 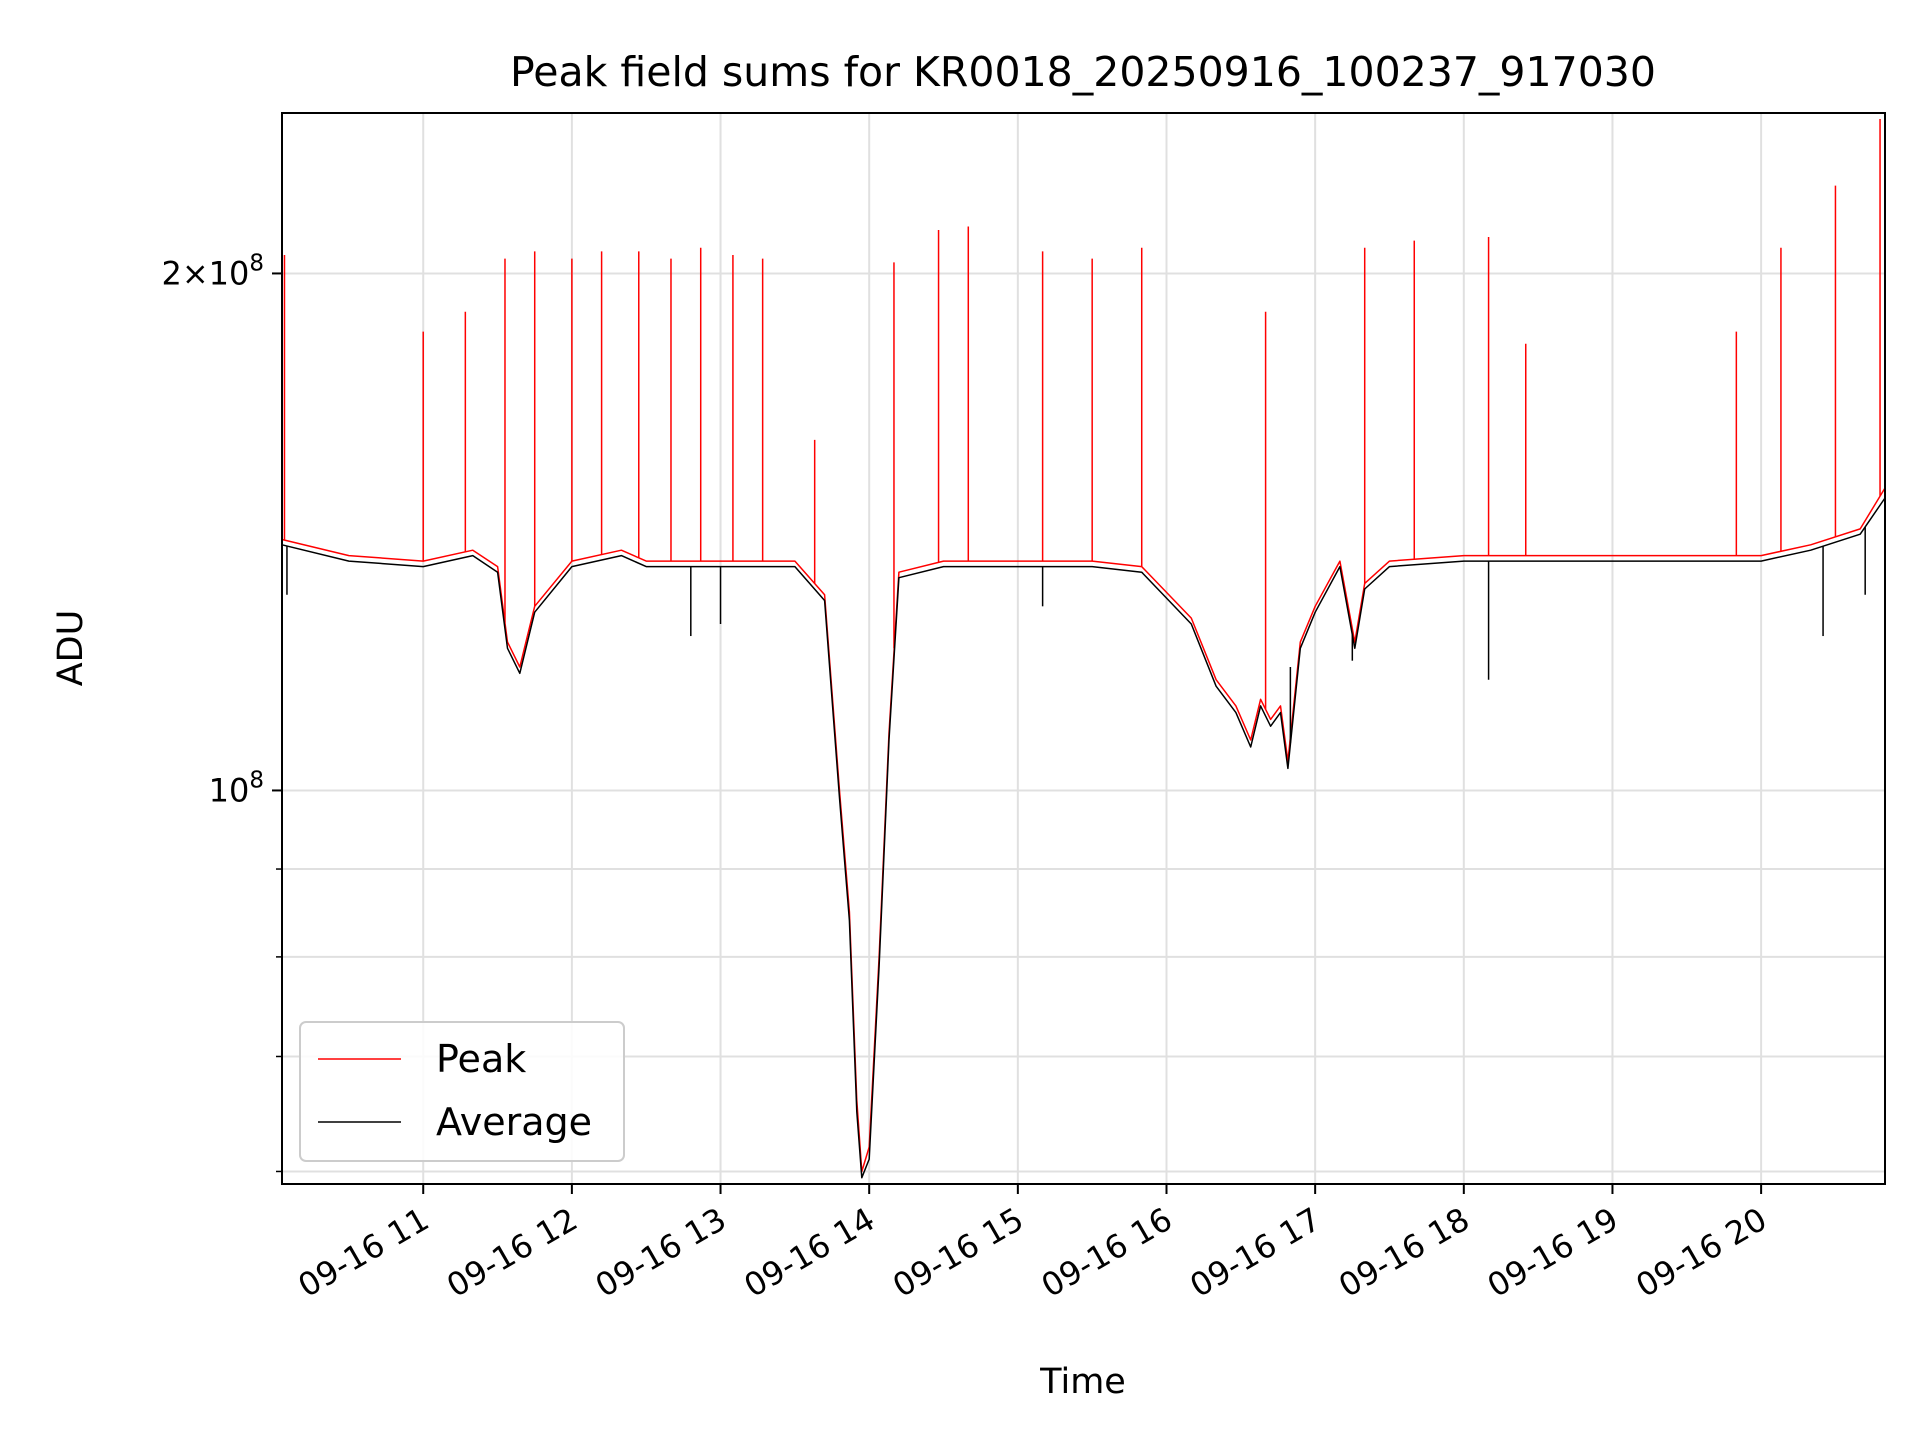 What do you see at coordinates (1553, 1252) in the screenshot?
I see `x-tick-label: 09-16 19` at bounding box center [1553, 1252].